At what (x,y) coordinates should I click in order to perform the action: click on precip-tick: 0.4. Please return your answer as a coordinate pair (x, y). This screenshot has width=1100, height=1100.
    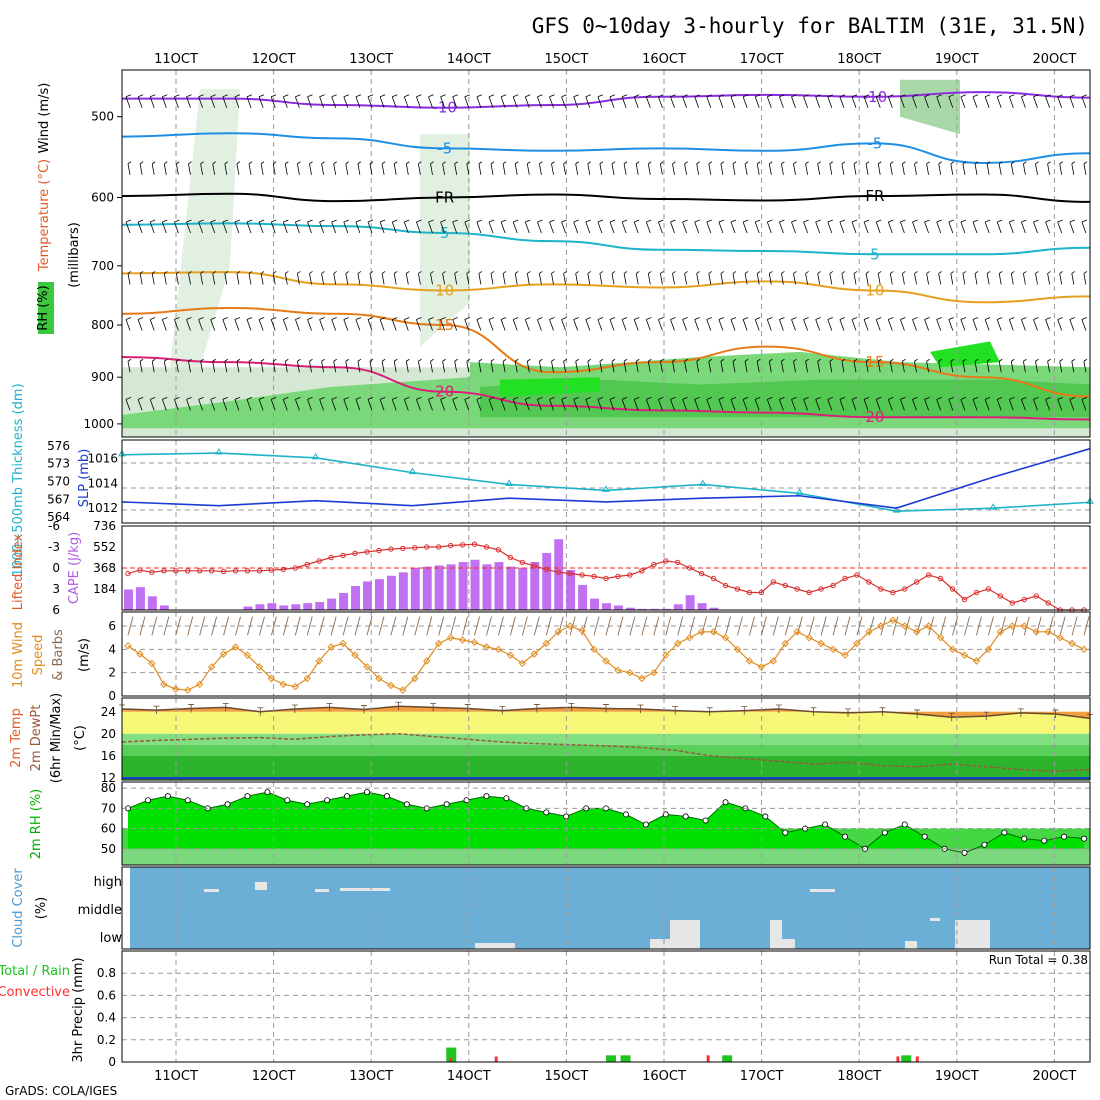
    Looking at the image, I should click on (106, 1018).